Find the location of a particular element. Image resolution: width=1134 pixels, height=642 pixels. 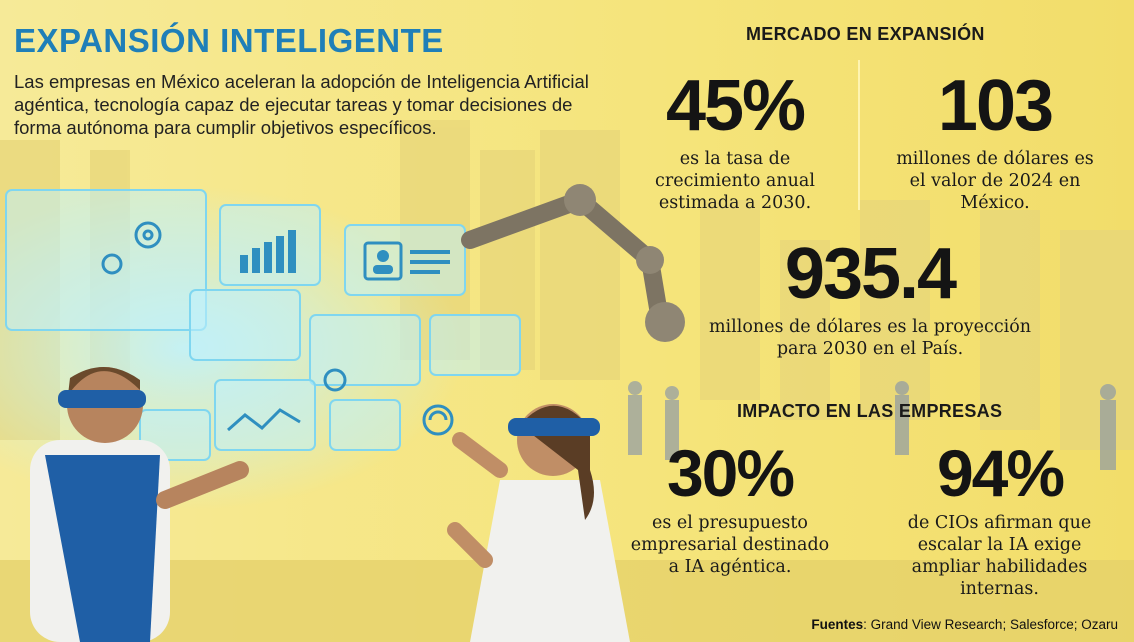

wifi-icon is located at coordinates (438, 420).